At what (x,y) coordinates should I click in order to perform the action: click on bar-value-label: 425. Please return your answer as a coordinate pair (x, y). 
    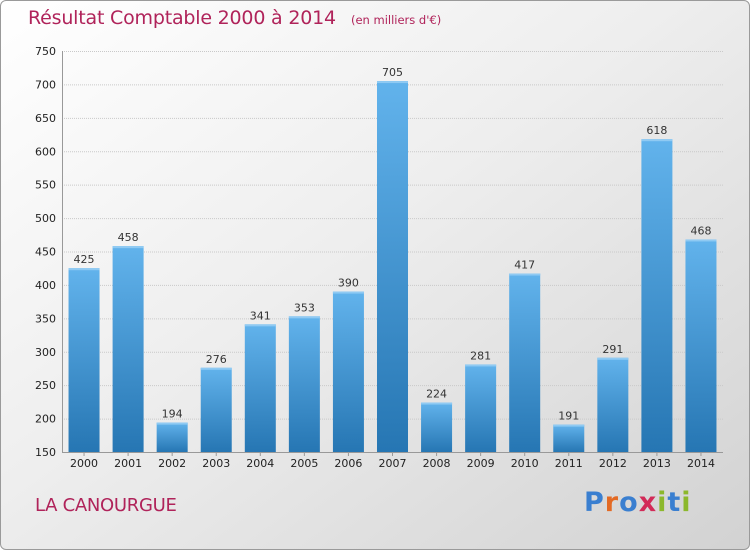
    Looking at the image, I should click on (84, 259).